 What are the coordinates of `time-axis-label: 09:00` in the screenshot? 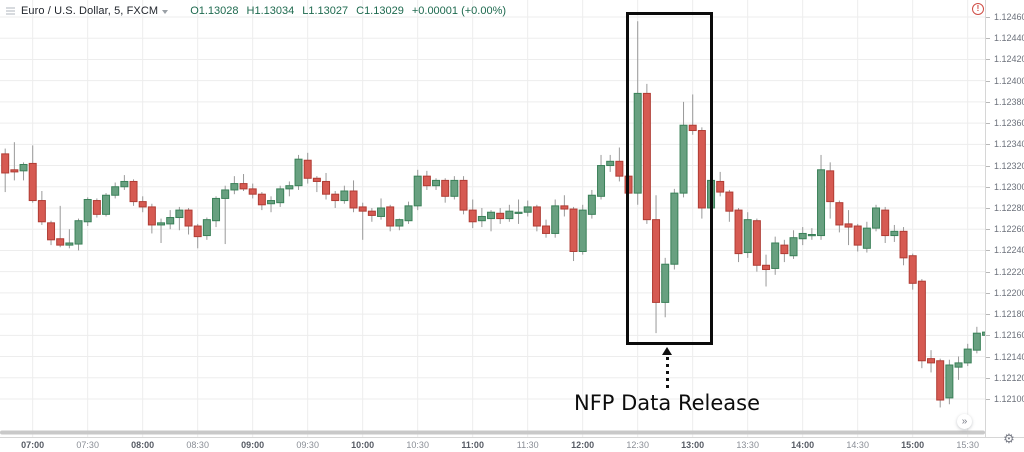 It's located at (253, 445).